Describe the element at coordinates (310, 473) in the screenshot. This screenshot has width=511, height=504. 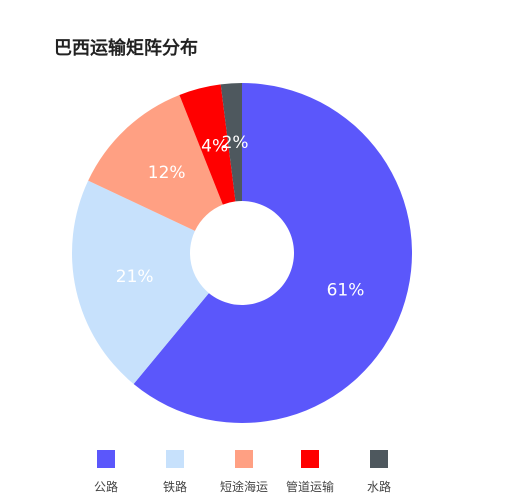
I see `legend-item-pipeline: 管道运输` at that location.